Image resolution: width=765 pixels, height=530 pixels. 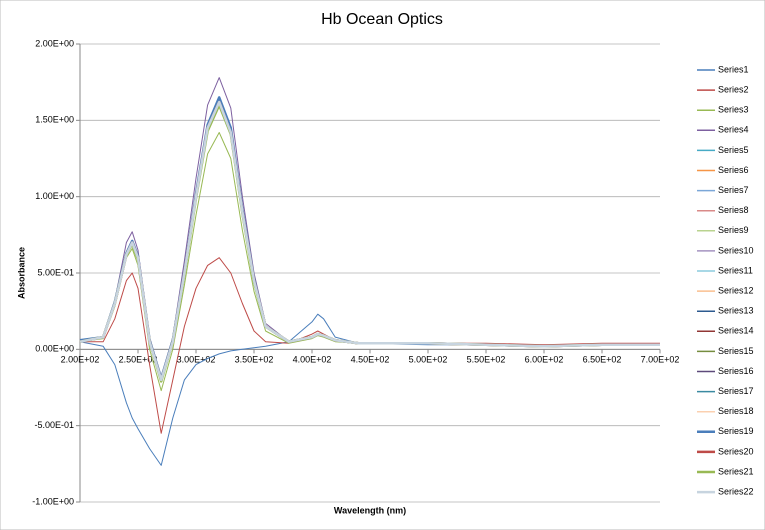 I want to click on x-tick-label: 7.00E+02, so click(x=660, y=360).